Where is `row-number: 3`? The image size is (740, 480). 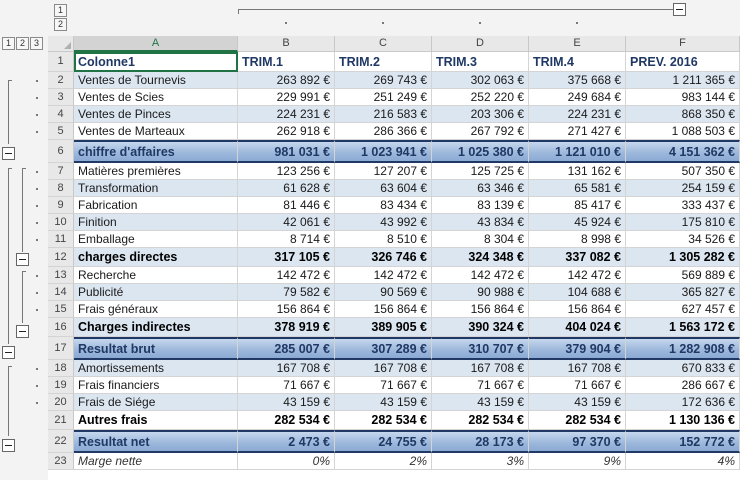
row-number: 3 is located at coordinates (61, 97).